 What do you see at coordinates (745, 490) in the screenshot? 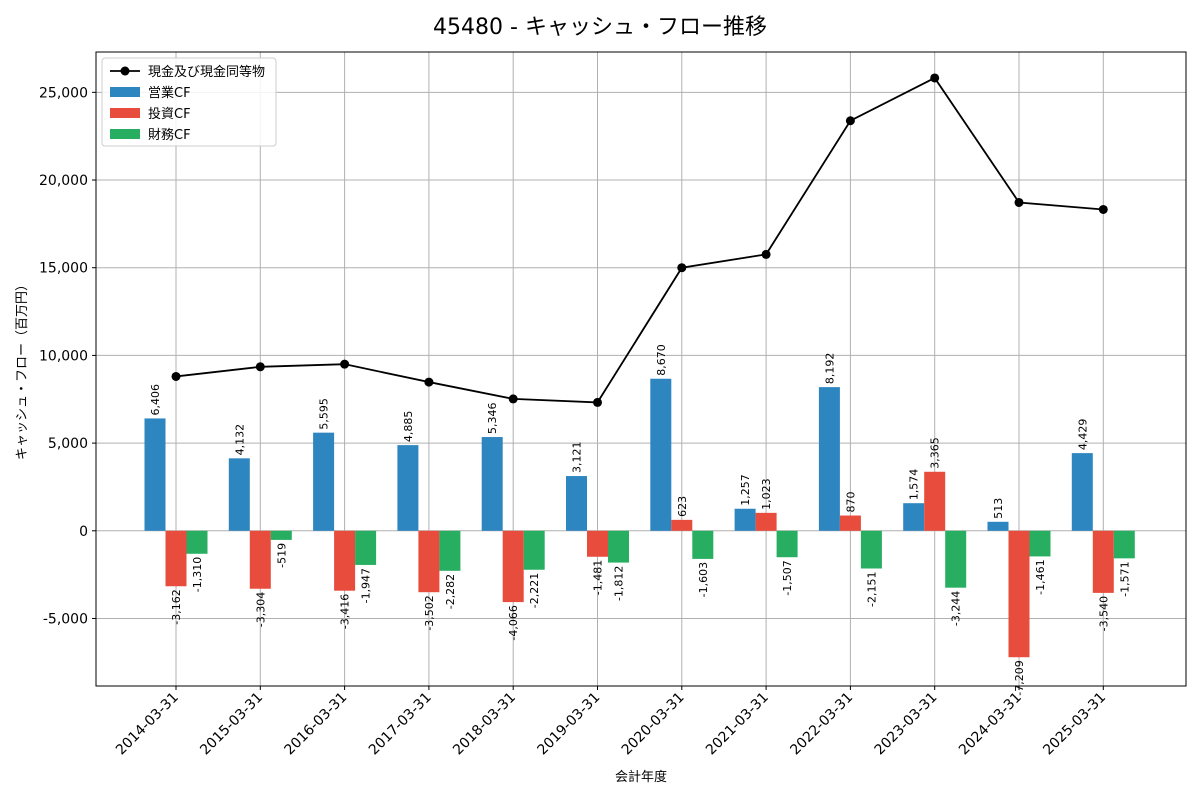
I see `data-label: 1,257` at bounding box center [745, 490].